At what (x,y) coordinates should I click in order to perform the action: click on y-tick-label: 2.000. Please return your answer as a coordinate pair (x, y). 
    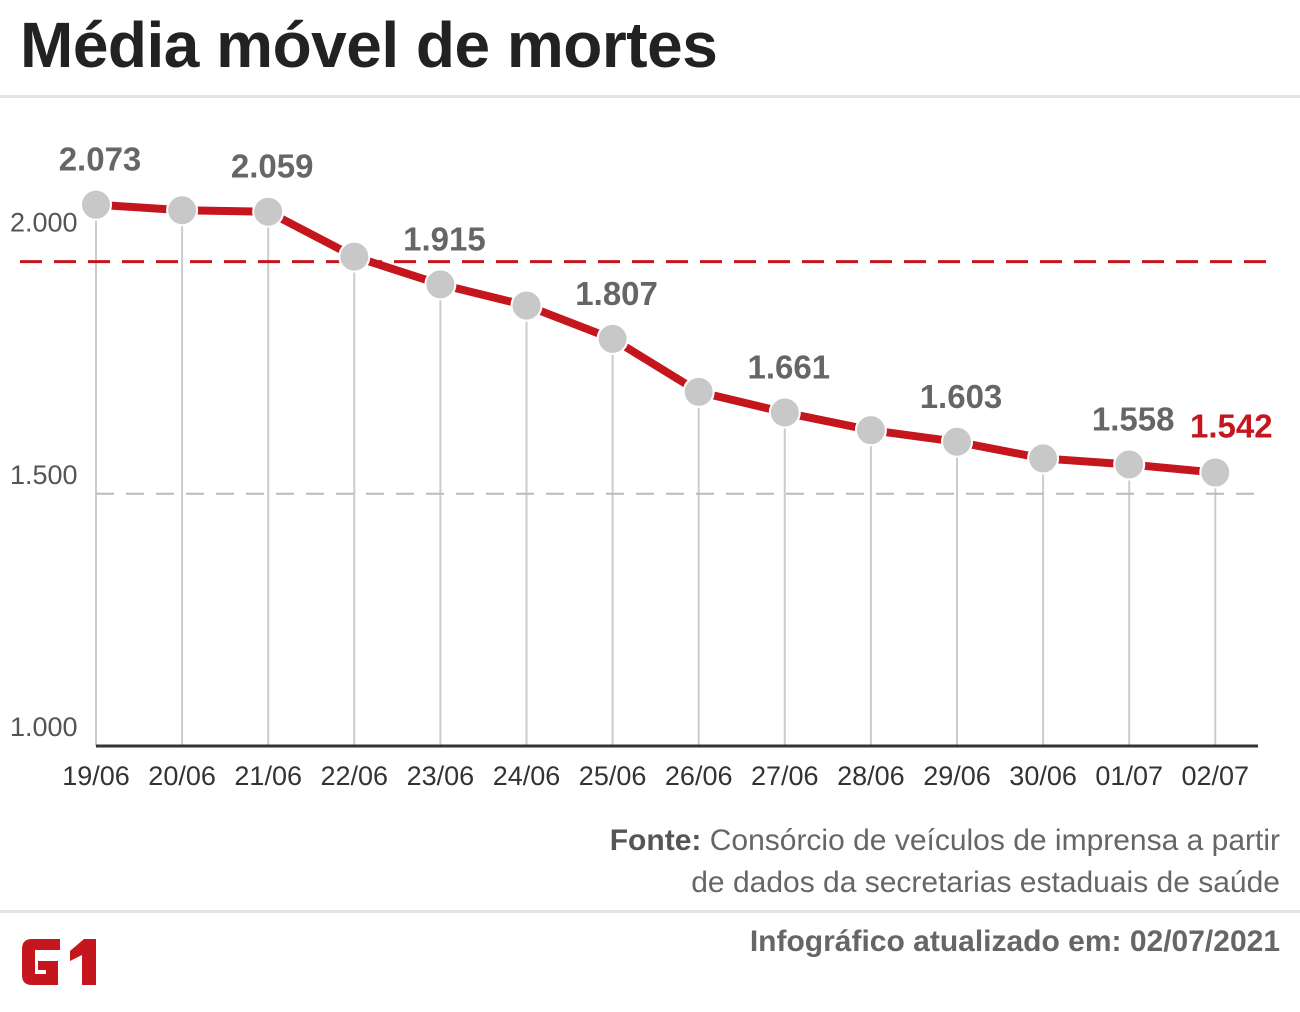
    Looking at the image, I should click on (44, 223).